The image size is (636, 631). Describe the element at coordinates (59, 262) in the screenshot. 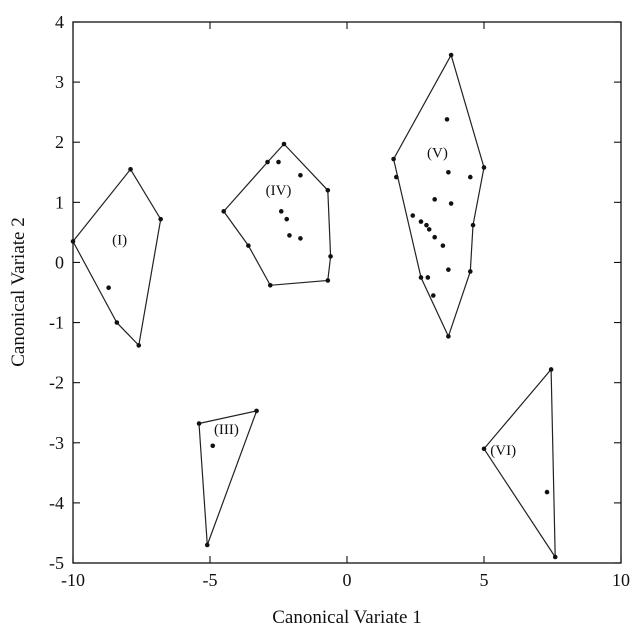

I see `y-tick-label: 0` at that location.